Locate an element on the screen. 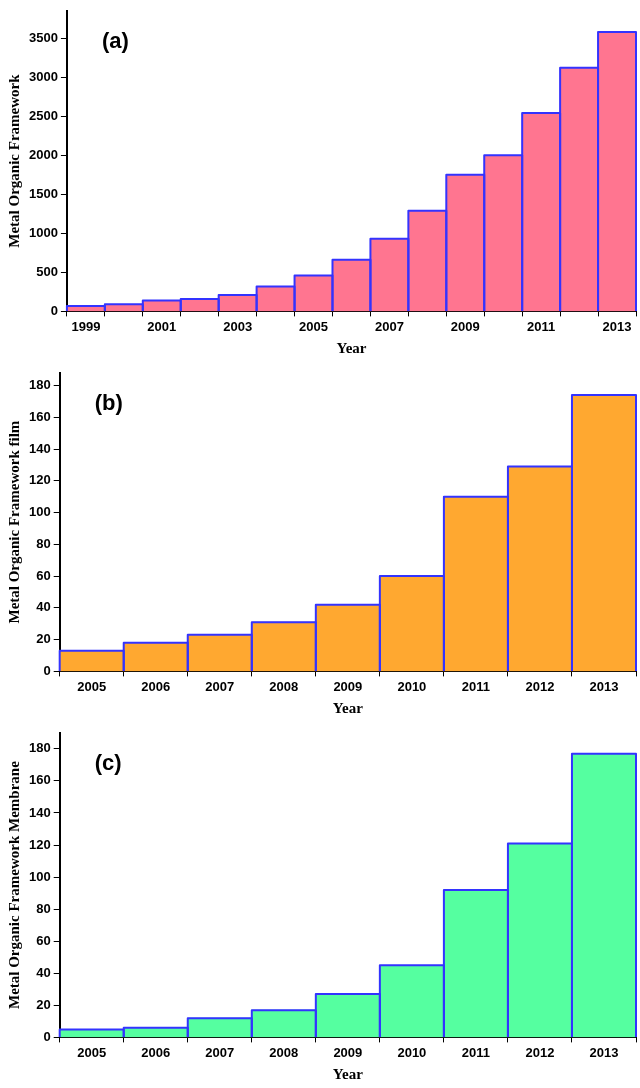 This screenshot has height=1088, width=640. y-axis-title: Metal Organic Framework is located at coordinates (13, 160).